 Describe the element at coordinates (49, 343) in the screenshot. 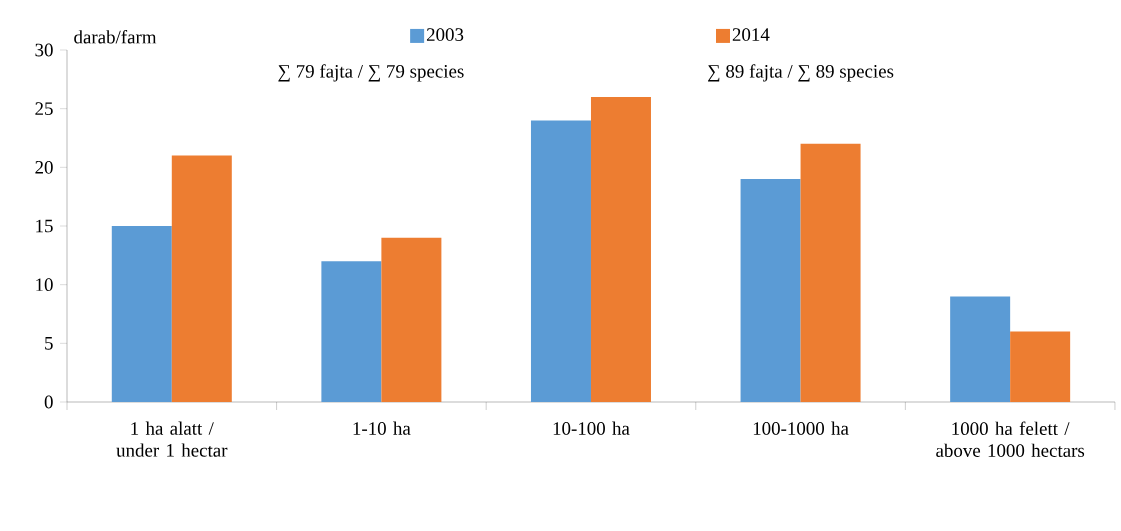

I see `y-tick-label: 5` at that location.